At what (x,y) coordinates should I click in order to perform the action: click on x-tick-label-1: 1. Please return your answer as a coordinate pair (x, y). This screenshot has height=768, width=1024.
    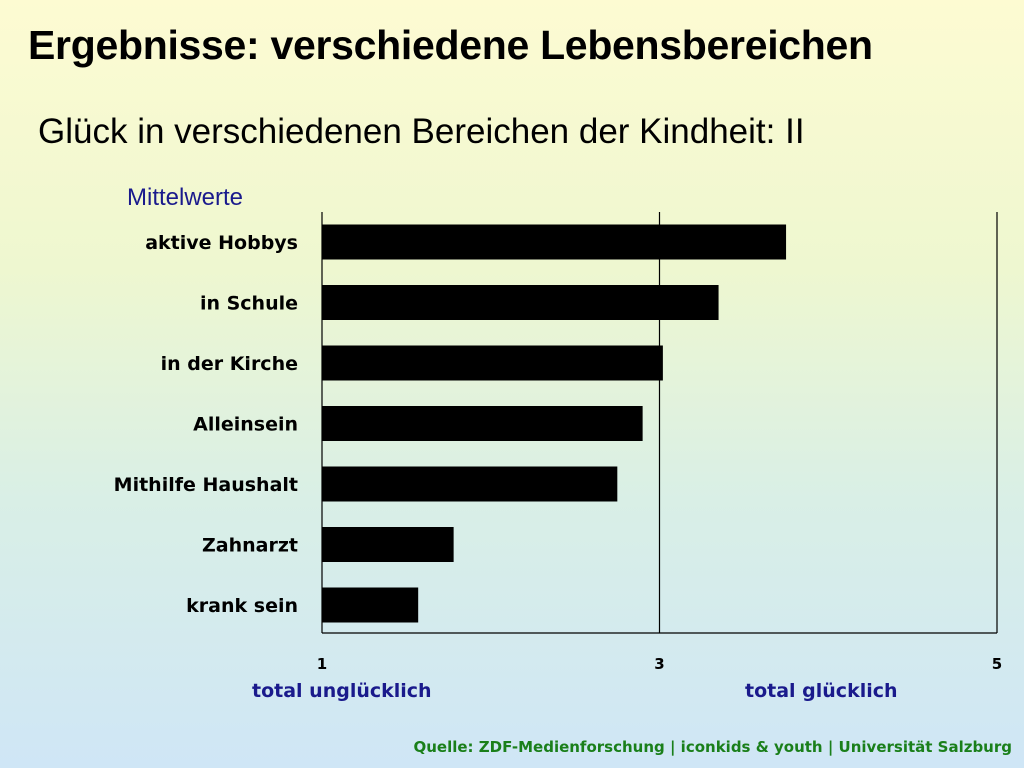
    Looking at the image, I should click on (322, 664).